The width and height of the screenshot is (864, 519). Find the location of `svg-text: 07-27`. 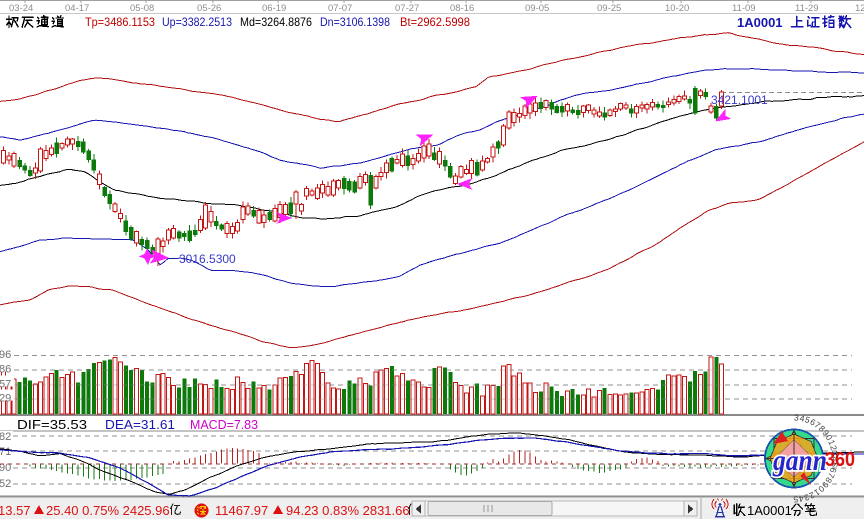

svg-text: 07-27 is located at coordinates (407, 8).